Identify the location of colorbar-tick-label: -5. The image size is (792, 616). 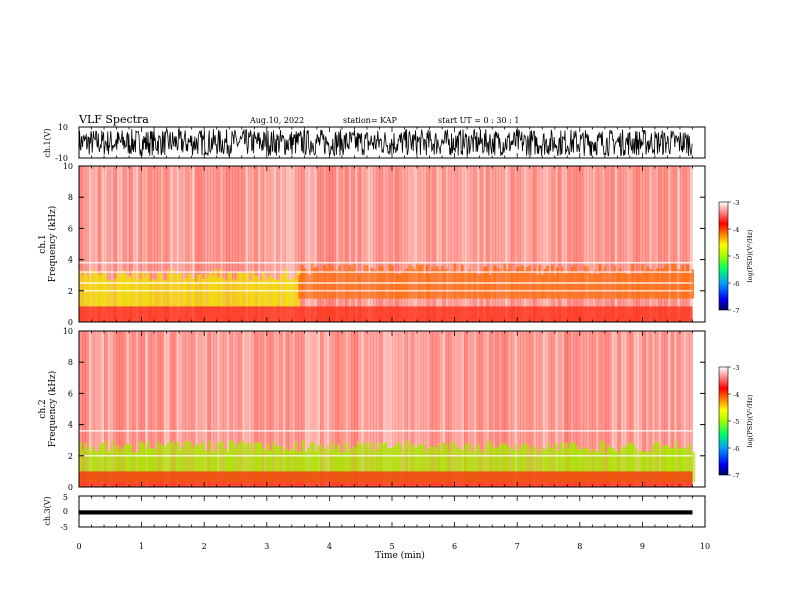
(736, 257).